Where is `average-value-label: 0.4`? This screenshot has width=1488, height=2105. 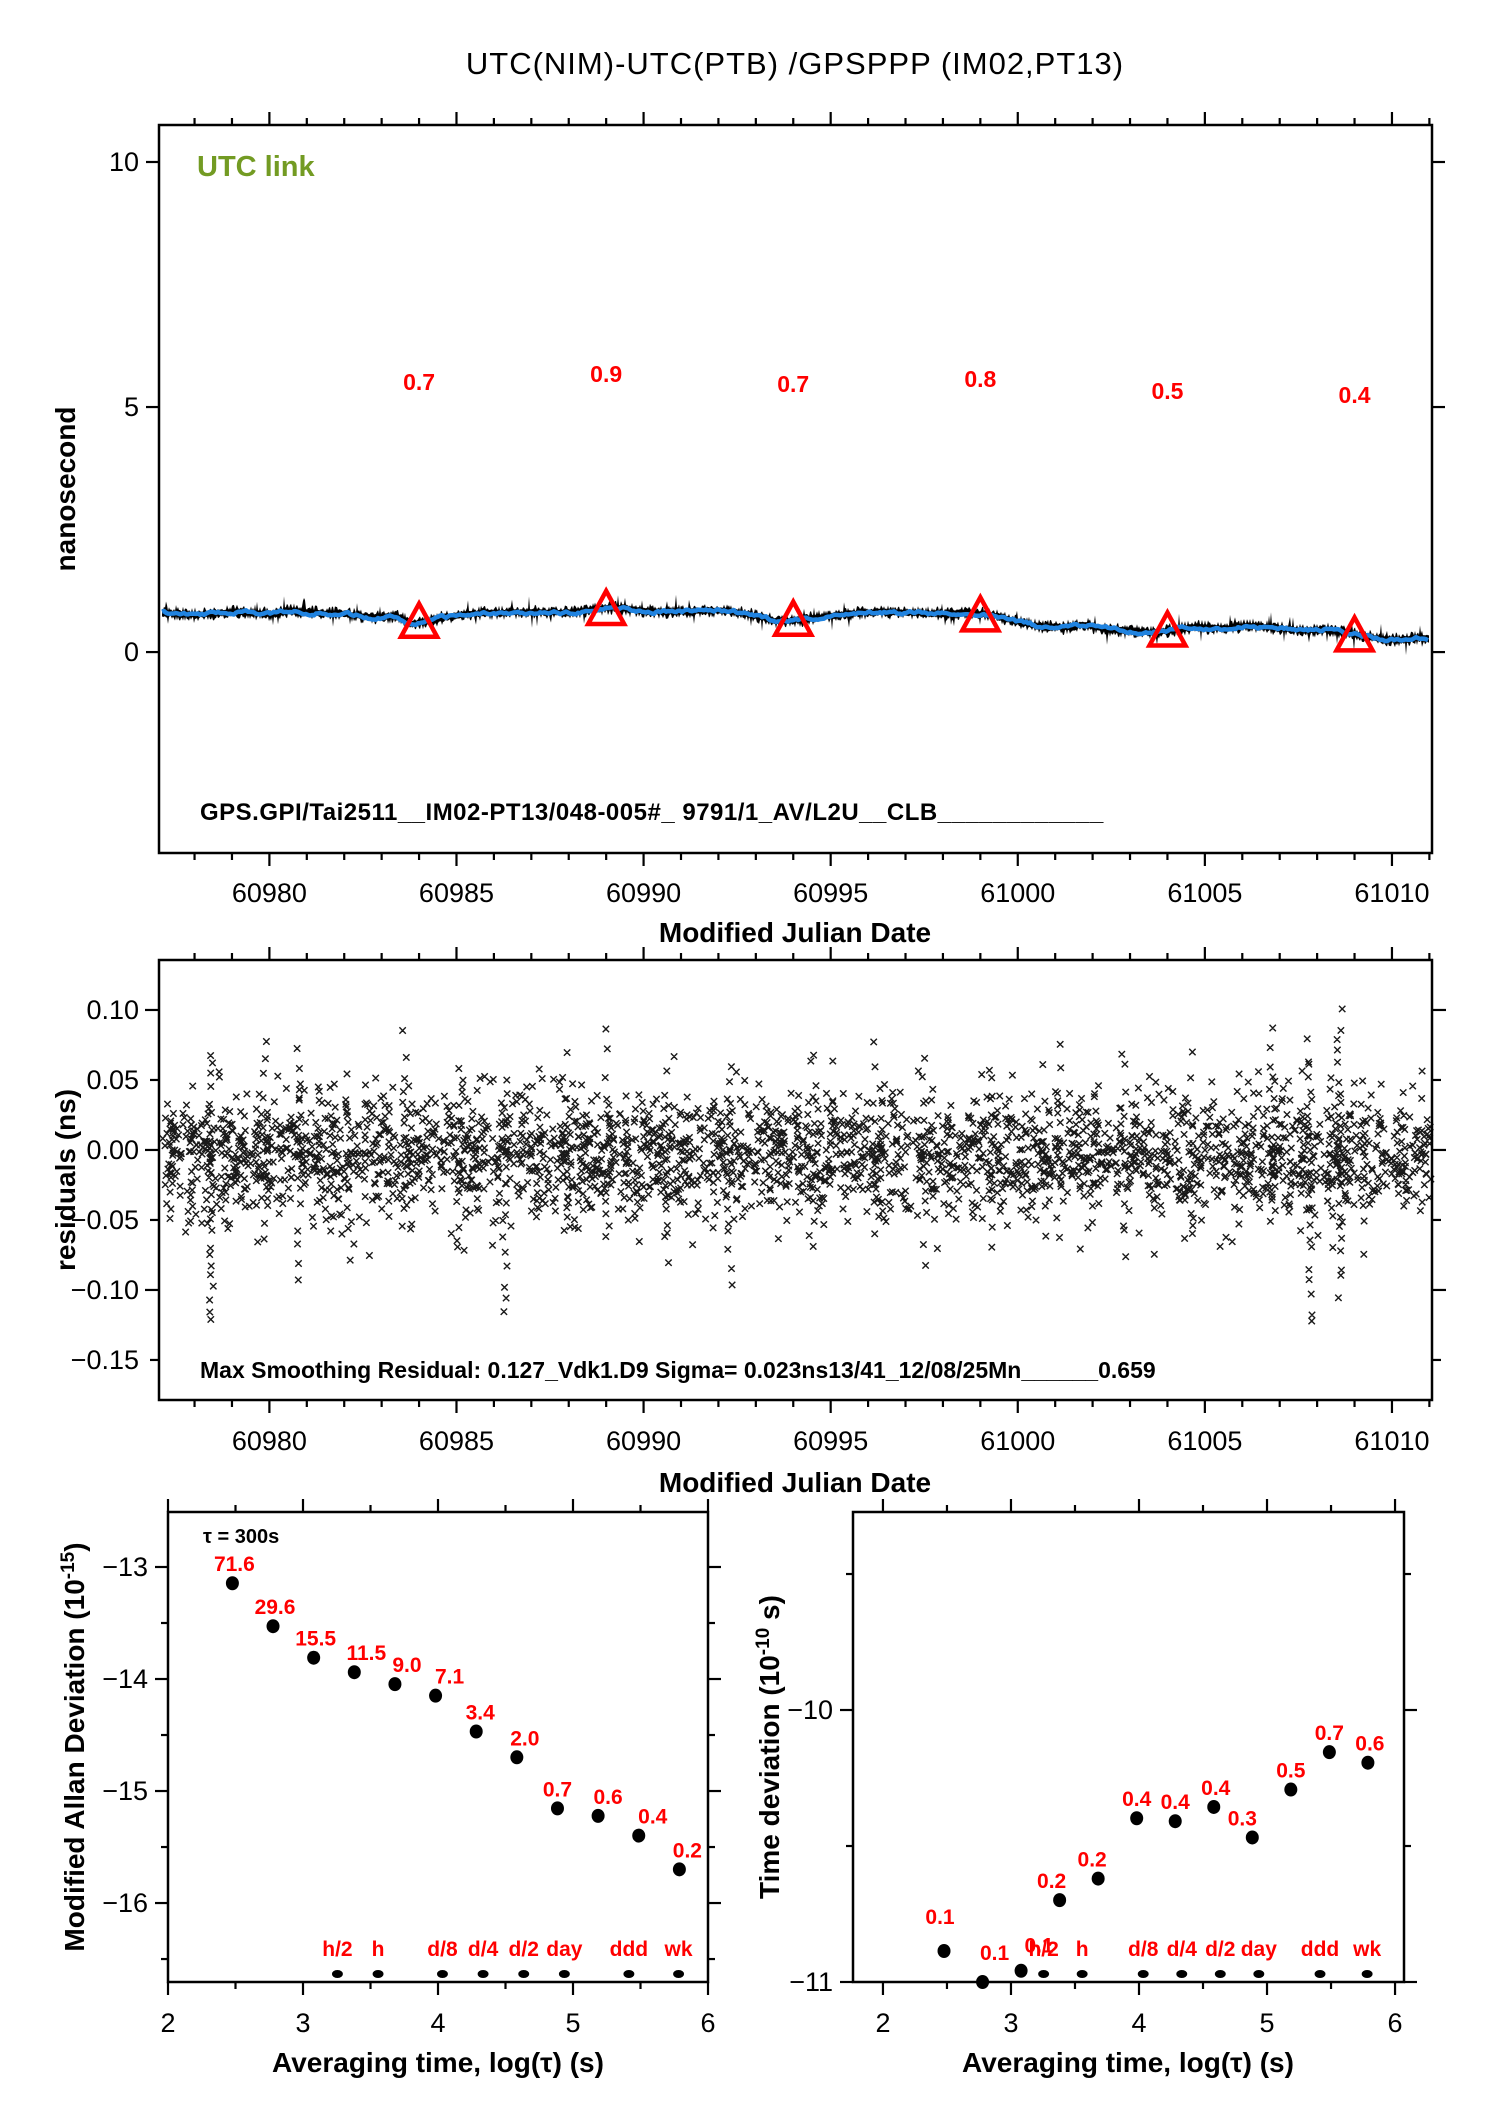 average-value-label: 0.4 is located at coordinates (1355, 395).